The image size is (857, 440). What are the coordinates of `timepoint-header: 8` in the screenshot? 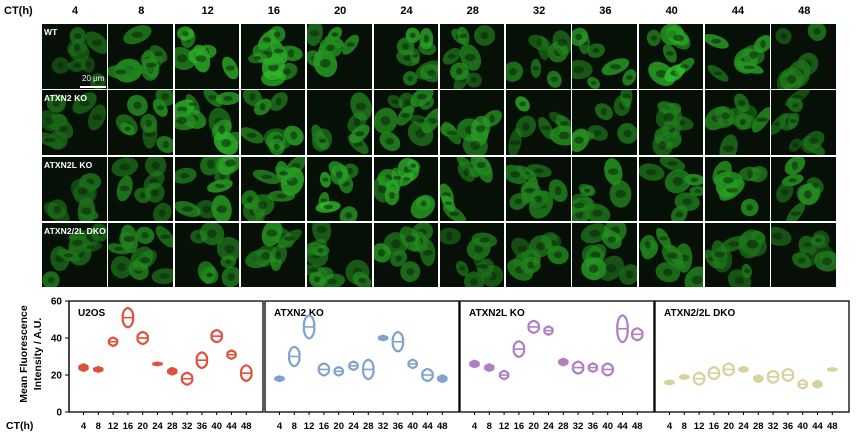 It's located at (141, 11).